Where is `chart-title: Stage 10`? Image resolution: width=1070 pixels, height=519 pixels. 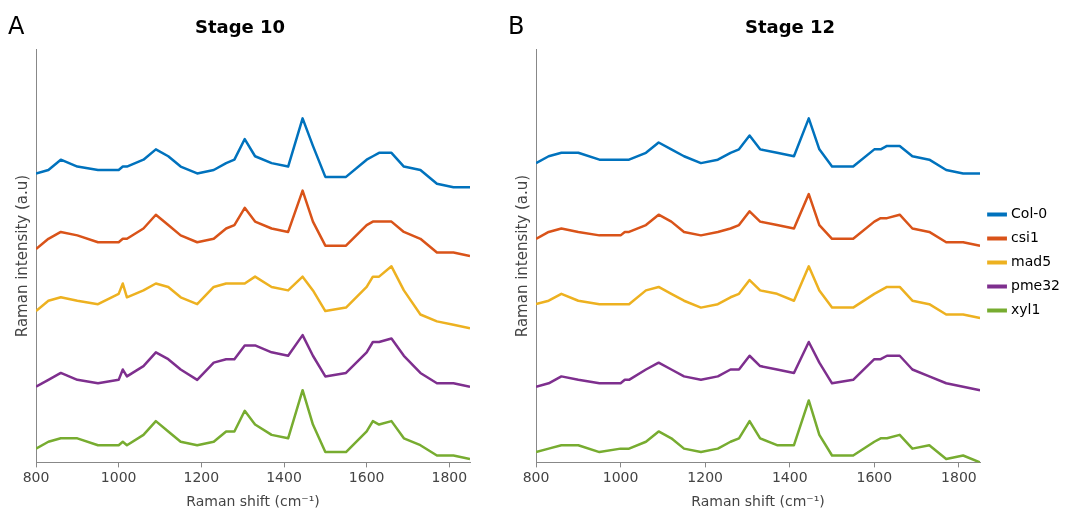
chart-title: Stage 10 is located at coordinates (240, 27).